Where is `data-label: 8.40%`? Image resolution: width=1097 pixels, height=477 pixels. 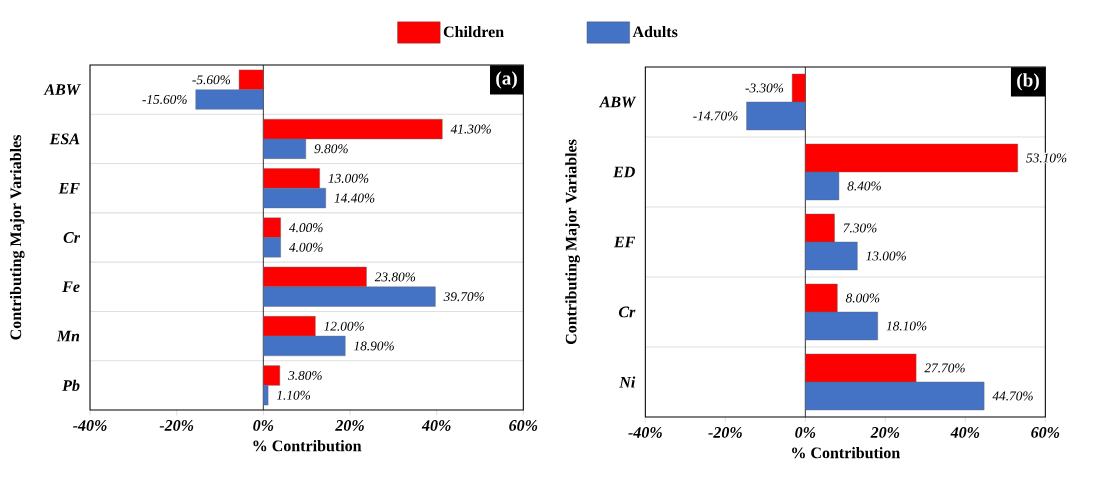
data-label: 8.40% is located at coordinates (864, 186).